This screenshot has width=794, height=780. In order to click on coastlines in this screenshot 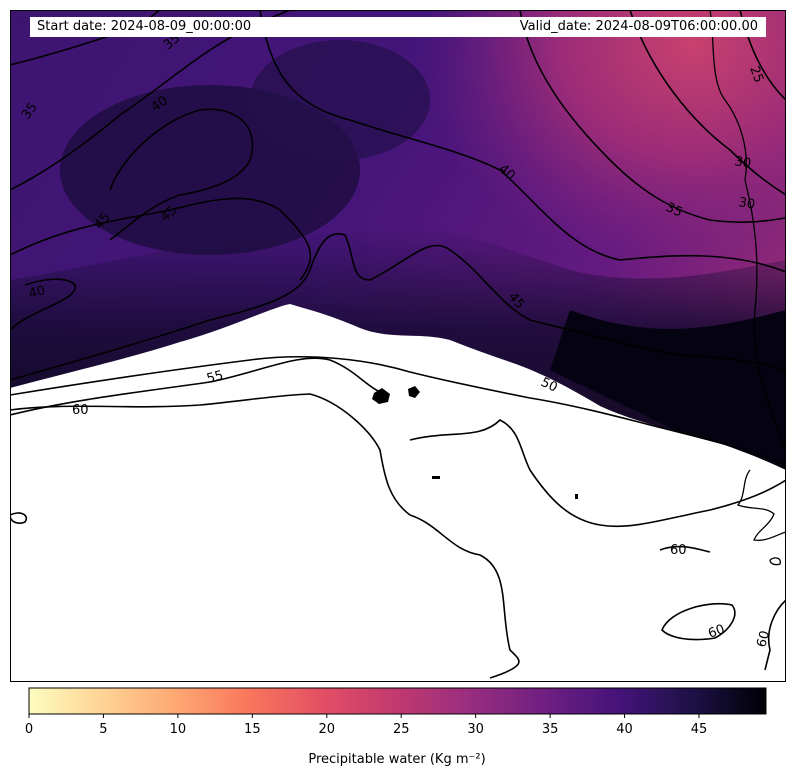, I will do `click(747, 288)`.